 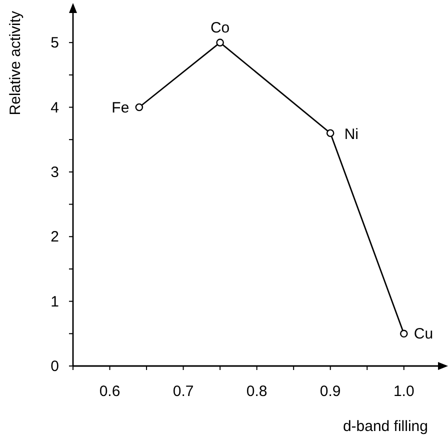 What do you see at coordinates (54, 366) in the screenshot?
I see `y-tick-label: 0` at bounding box center [54, 366].